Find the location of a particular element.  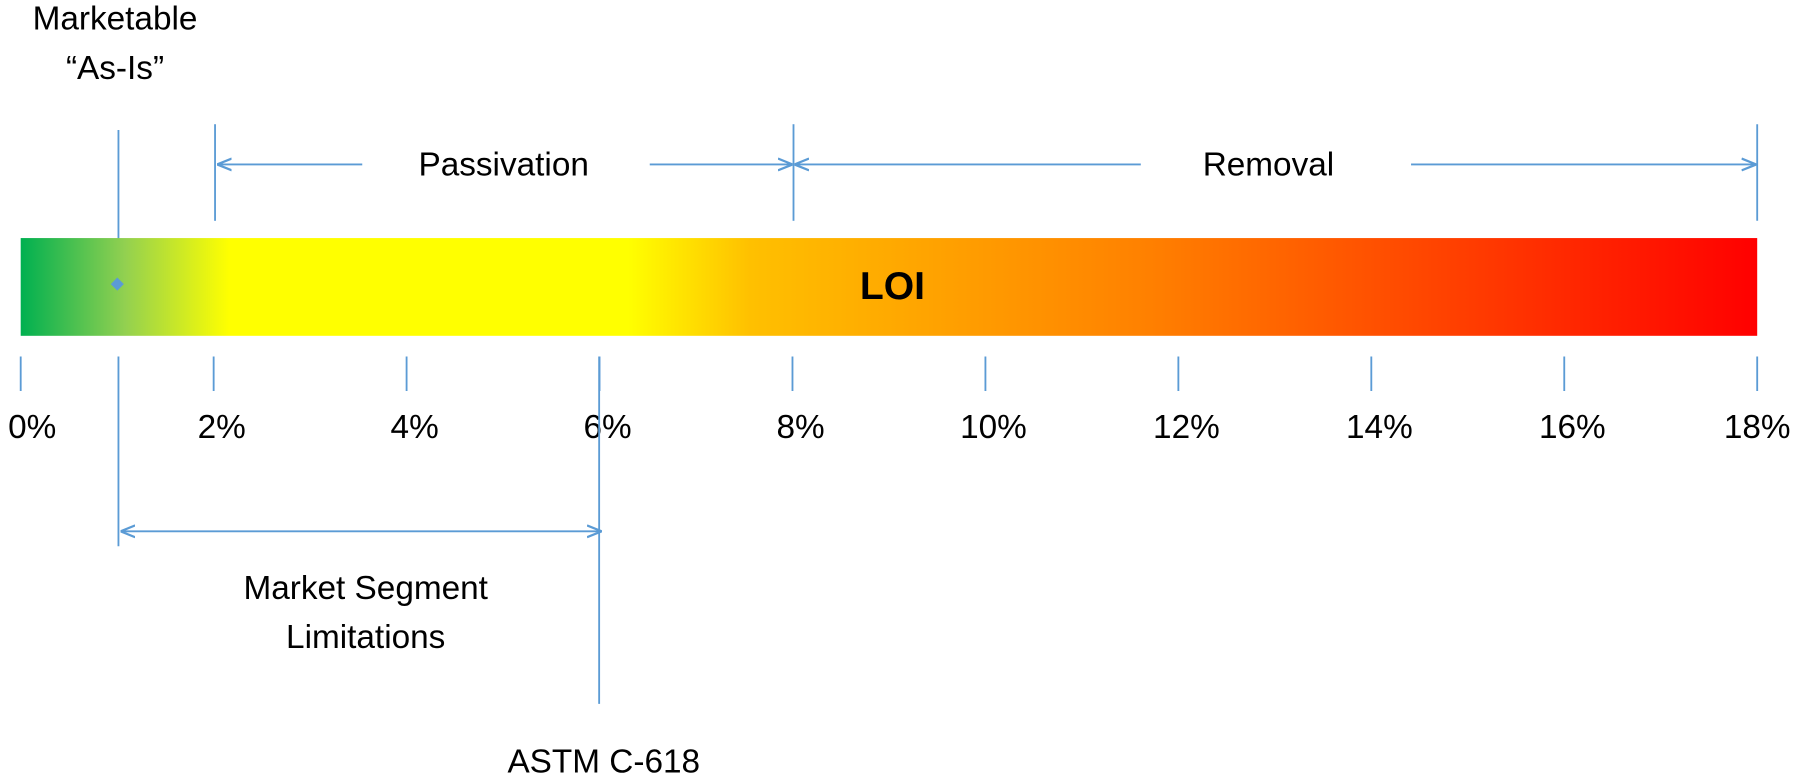

marketable-label: Marketable is located at coordinates (115, 19).